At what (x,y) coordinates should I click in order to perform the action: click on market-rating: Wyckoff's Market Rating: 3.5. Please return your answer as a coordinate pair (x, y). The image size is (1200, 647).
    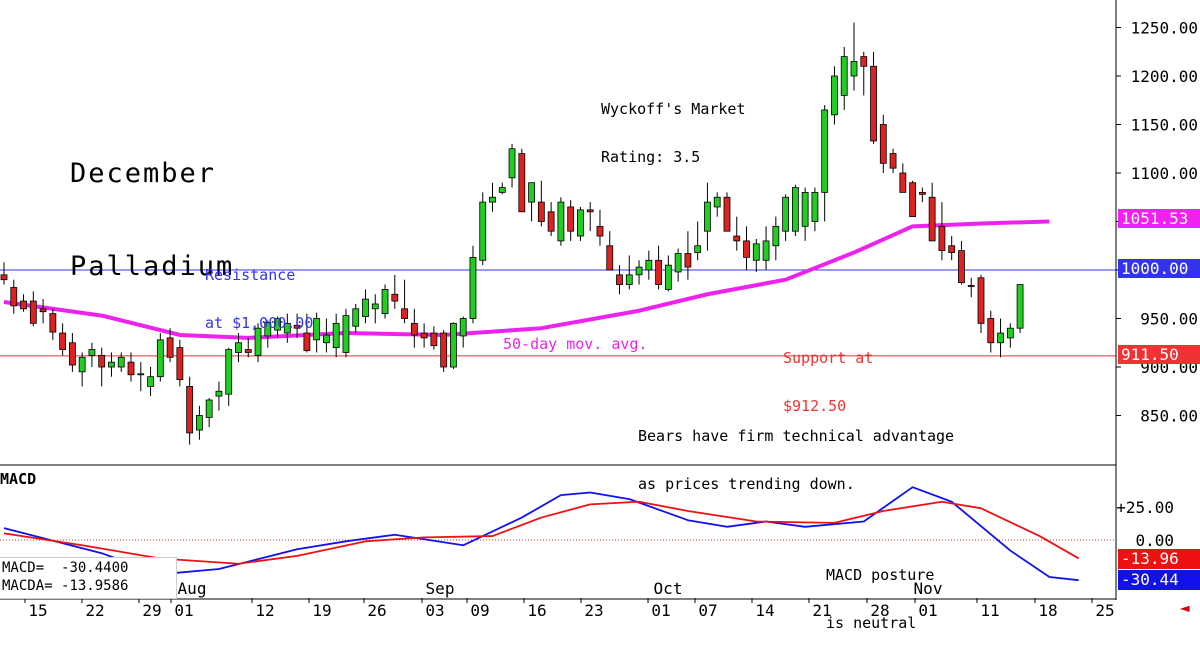
    Looking at the image, I should click on (673, 125).